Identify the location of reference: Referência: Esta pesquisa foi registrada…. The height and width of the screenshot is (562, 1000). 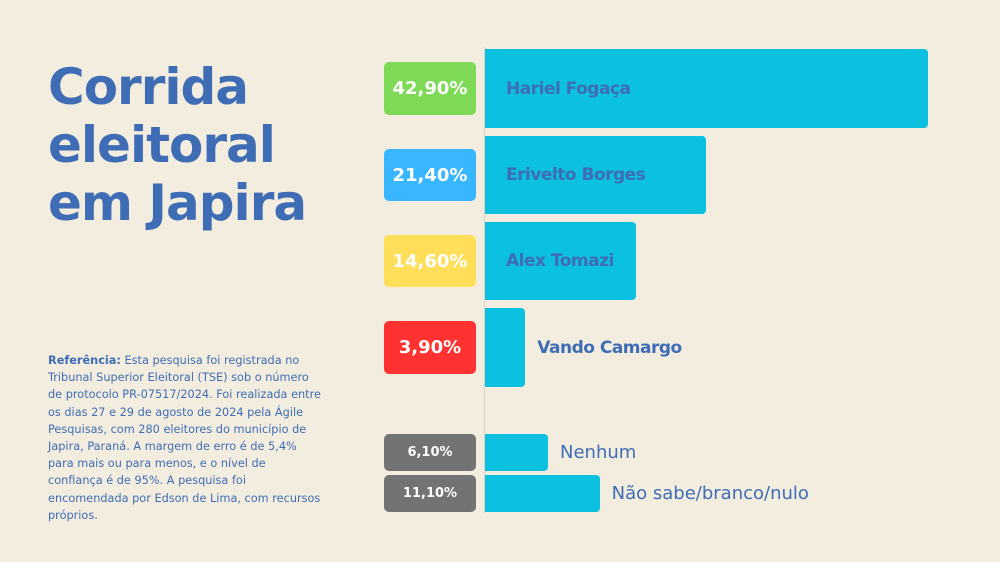
(185, 438).